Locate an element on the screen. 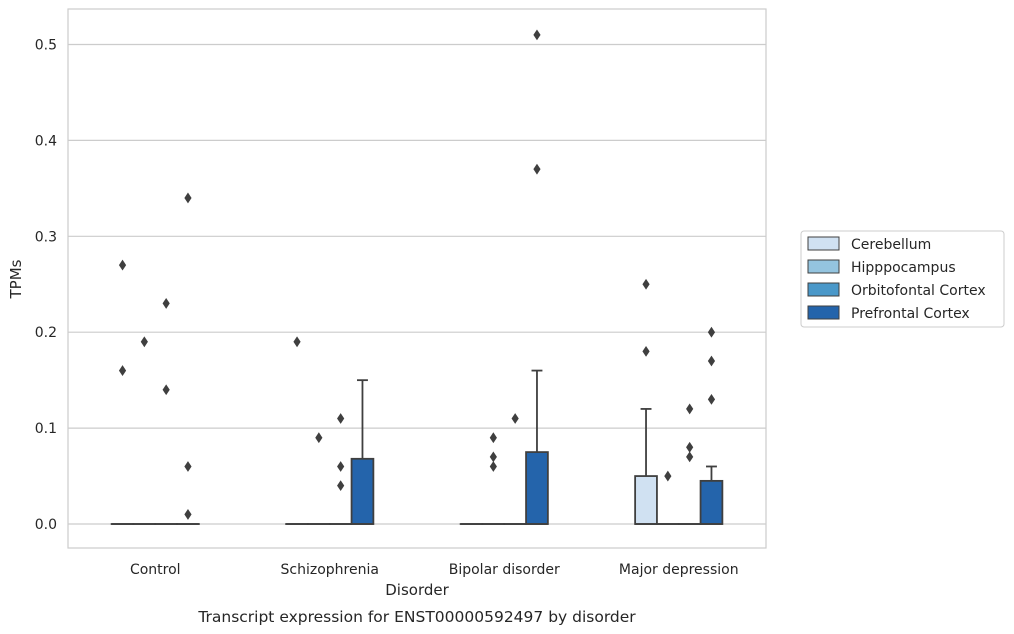 Image resolution: width=1014 pixels, height=634 pixels. y-tick-label: 0.0 is located at coordinates (46, 525).